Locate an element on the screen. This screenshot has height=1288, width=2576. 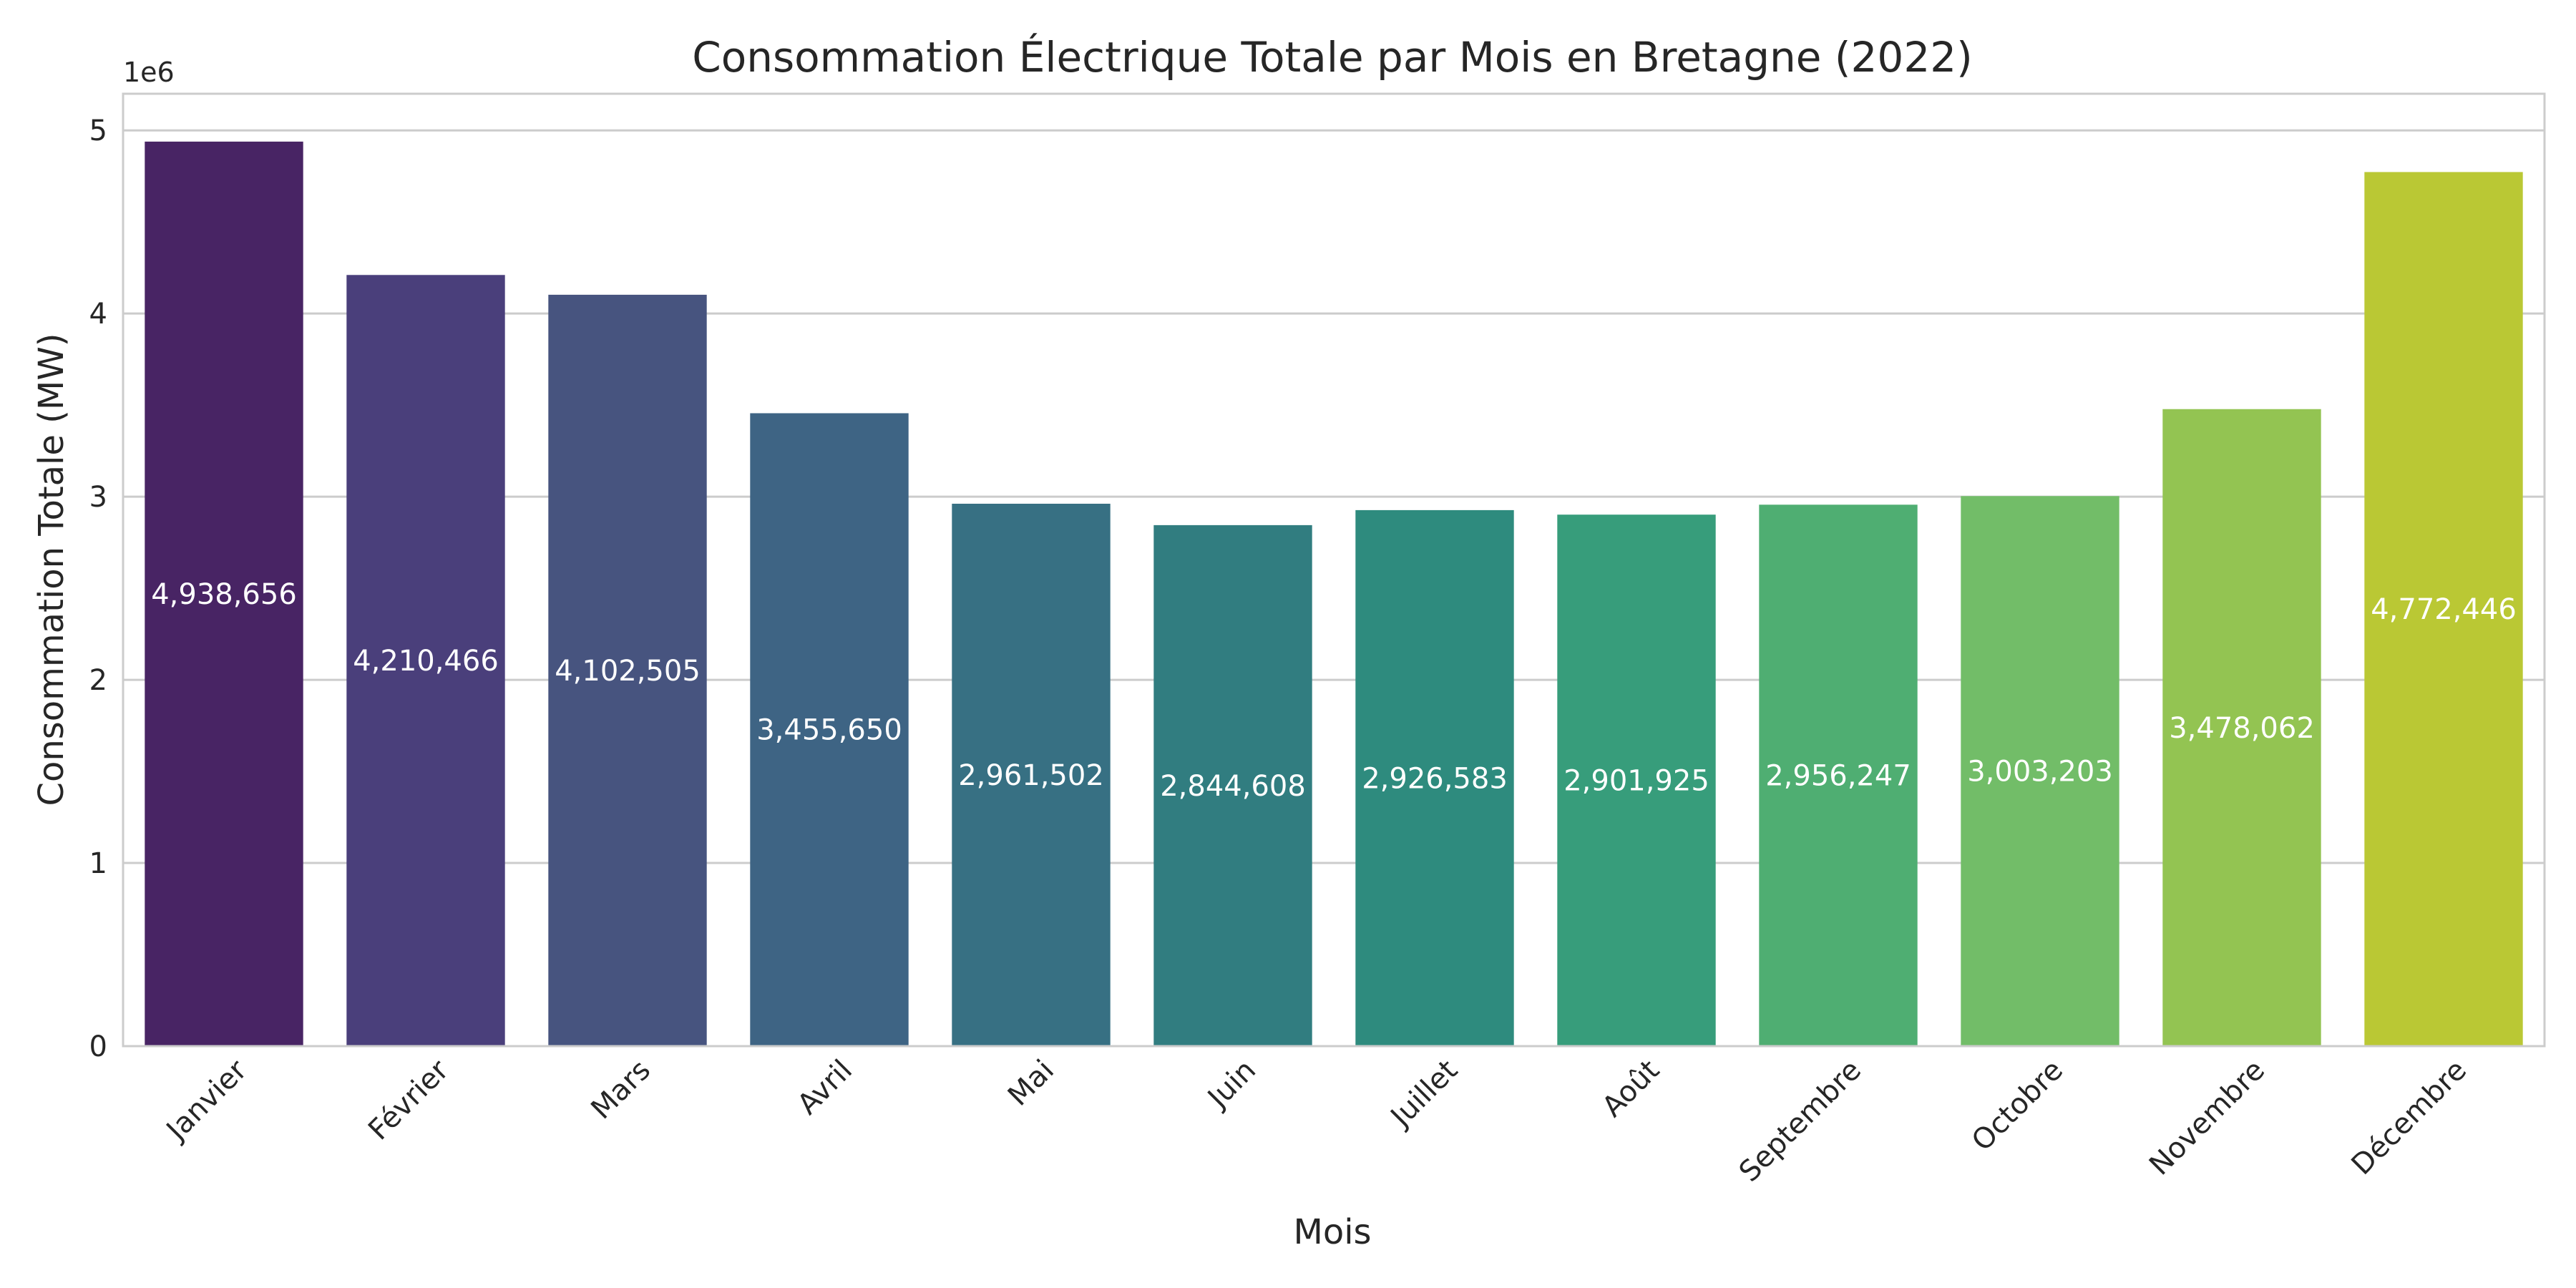
bar-value-label: 2,956,247 is located at coordinates (1838, 776).